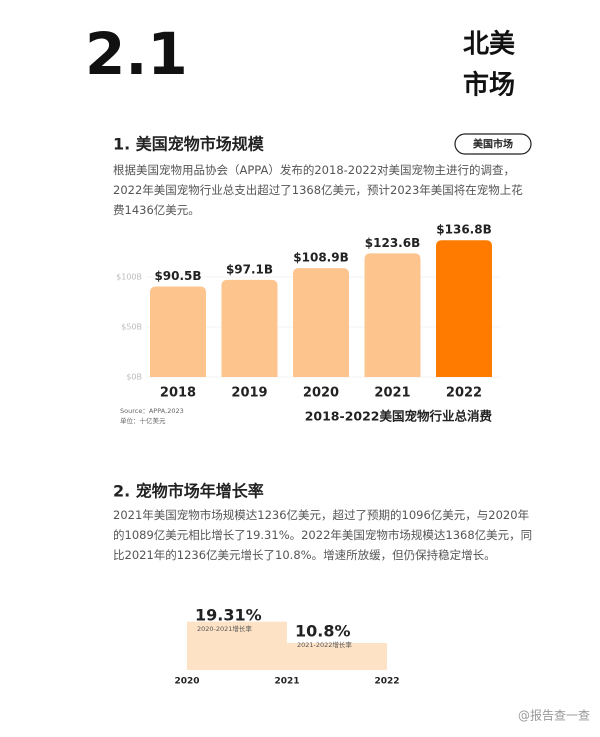 This screenshot has height=737, width=600. I want to click on tag-pill, so click(493, 144).